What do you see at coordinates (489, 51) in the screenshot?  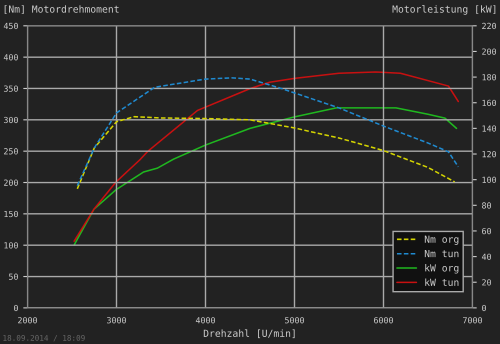 I see `y2-tick-label: 200` at bounding box center [489, 51].